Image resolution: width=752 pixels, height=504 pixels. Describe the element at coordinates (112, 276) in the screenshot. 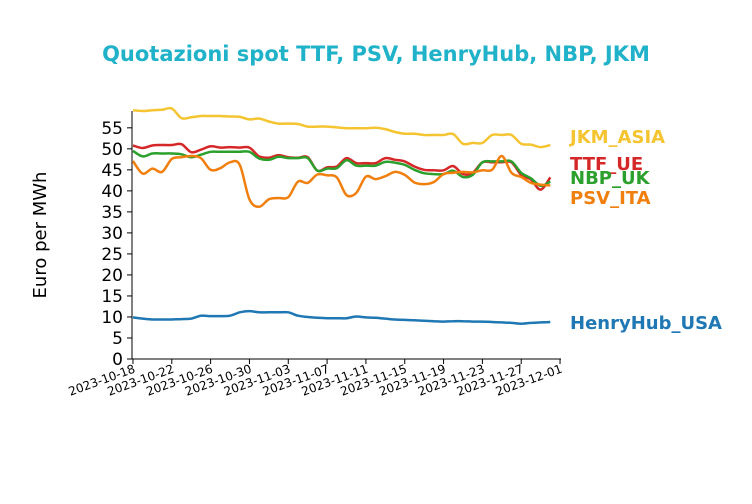

I see `y-tick-label: 20` at that location.